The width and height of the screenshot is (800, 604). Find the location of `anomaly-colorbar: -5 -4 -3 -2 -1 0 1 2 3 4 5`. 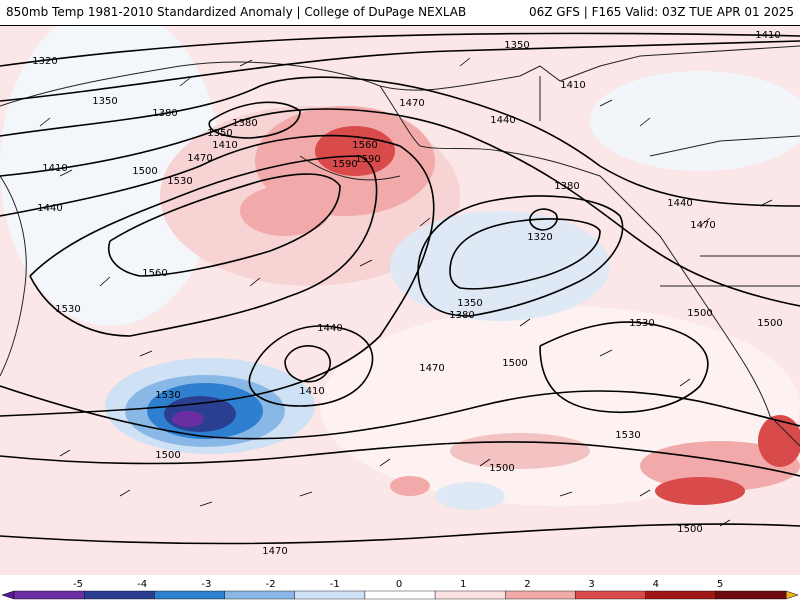

anomaly-colorbar: -5 -4 -3 -2 -1 0 1 2 3 4 5 is located at coordinates (400, 587).